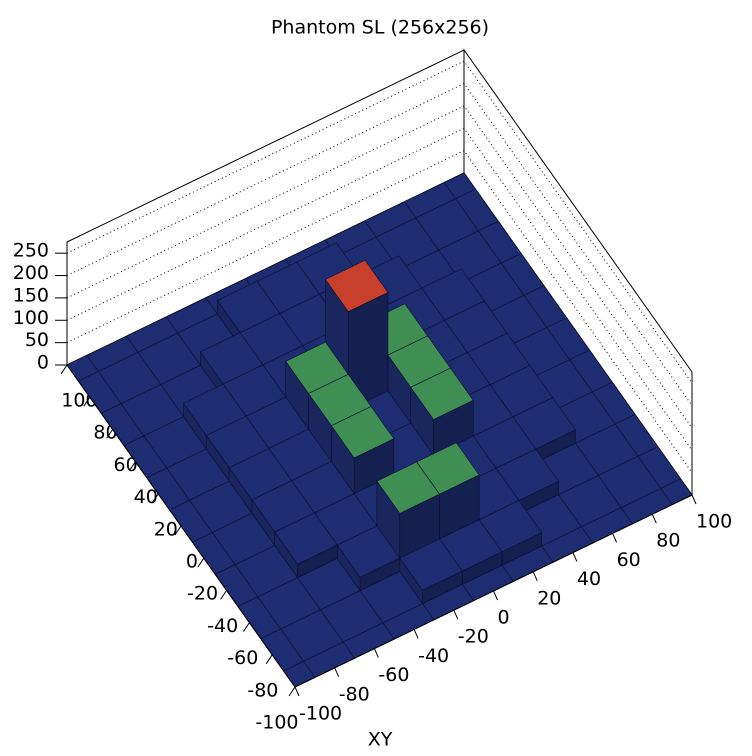 Image resolution: width=752 pixels, height=756 pixels. Describe the element at coordinates (433, 656) in the screenshot. I see `x-tick-label: -40` at that location.